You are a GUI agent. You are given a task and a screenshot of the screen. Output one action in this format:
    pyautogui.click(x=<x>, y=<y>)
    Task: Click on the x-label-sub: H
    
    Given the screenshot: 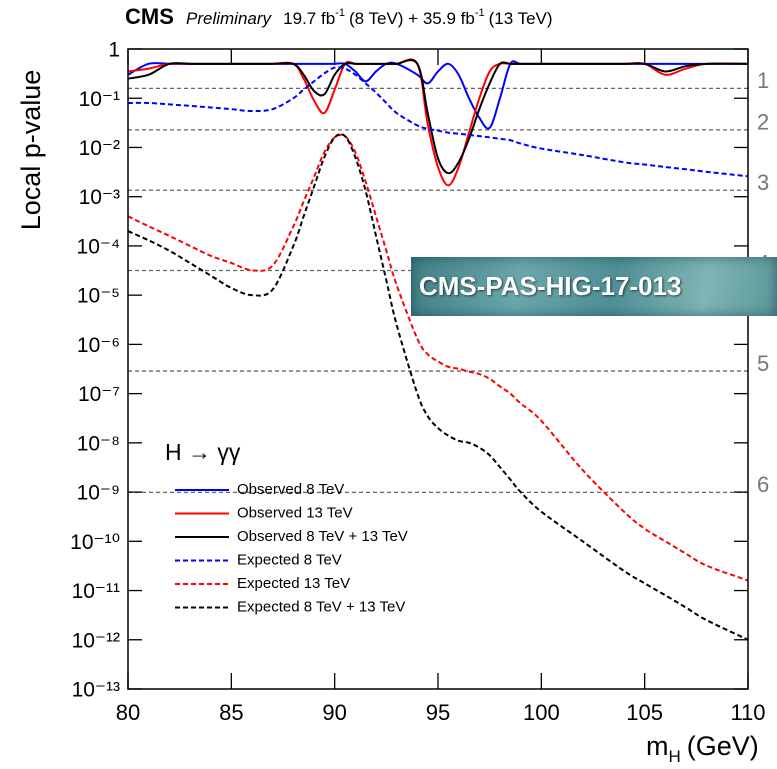 What is the action you would take?
    pyautogui.click(x=675, y=756)
    